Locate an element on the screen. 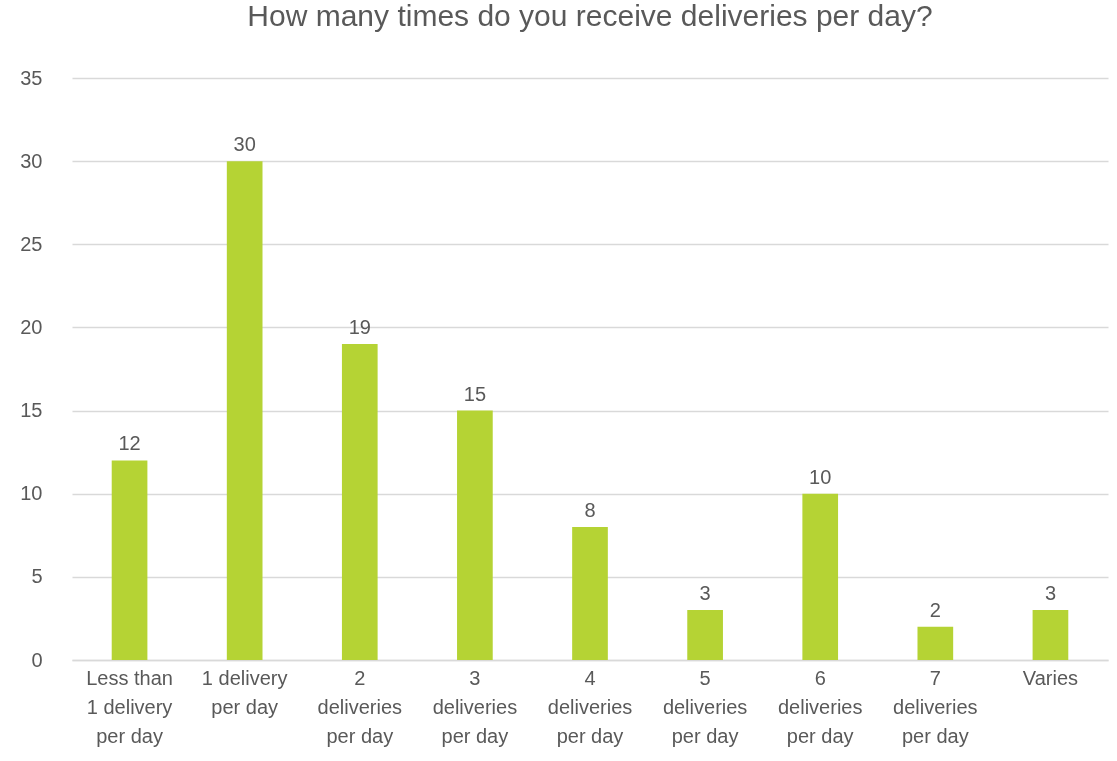  x-tick-label: Less than 1 delivery per day is located at coordinates (129, 706).